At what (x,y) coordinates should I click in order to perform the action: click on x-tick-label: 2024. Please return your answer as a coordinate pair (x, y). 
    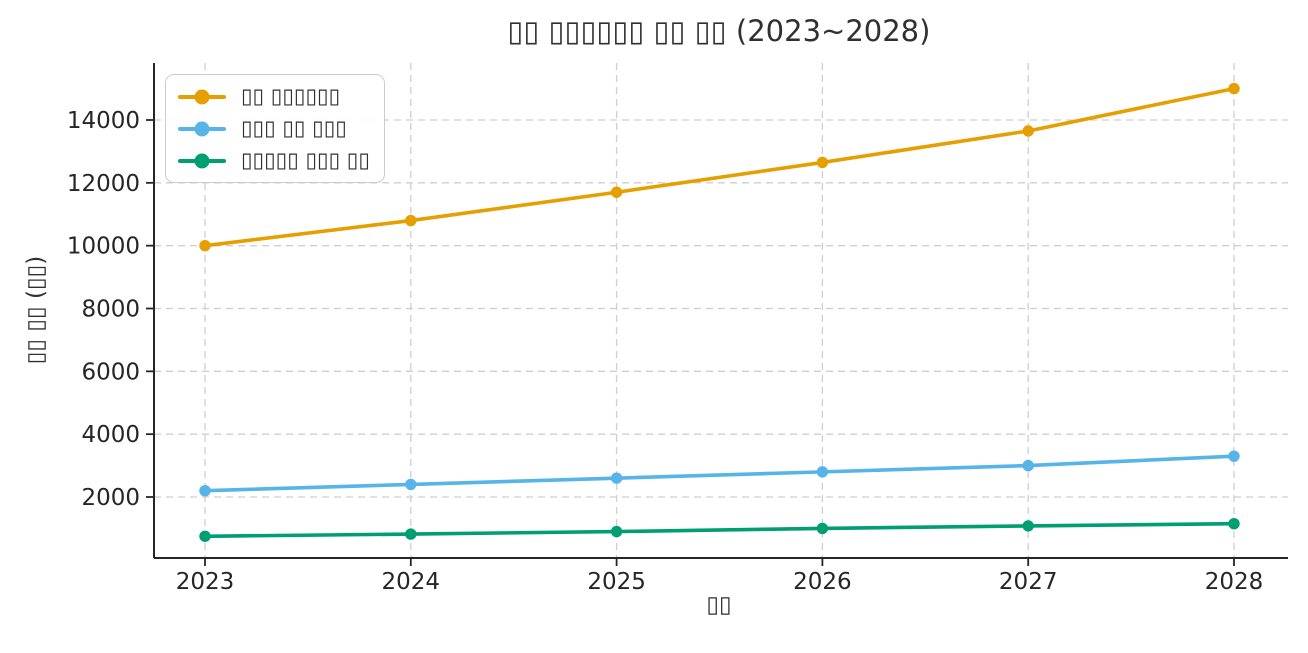
    Looking at the image, I should click on (411, 582).